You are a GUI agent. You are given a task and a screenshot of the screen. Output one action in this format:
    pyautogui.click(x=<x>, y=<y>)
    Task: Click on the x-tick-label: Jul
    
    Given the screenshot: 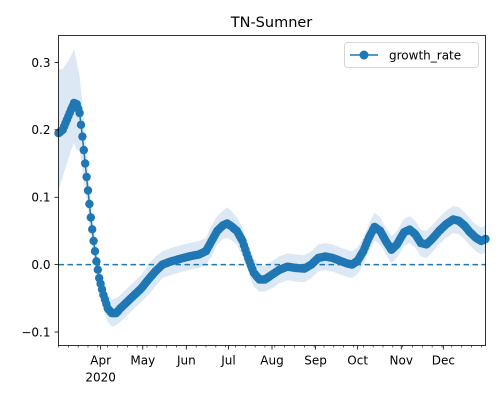 What is the action you would take?
    pyautogui.click(x=227, y=361)
    